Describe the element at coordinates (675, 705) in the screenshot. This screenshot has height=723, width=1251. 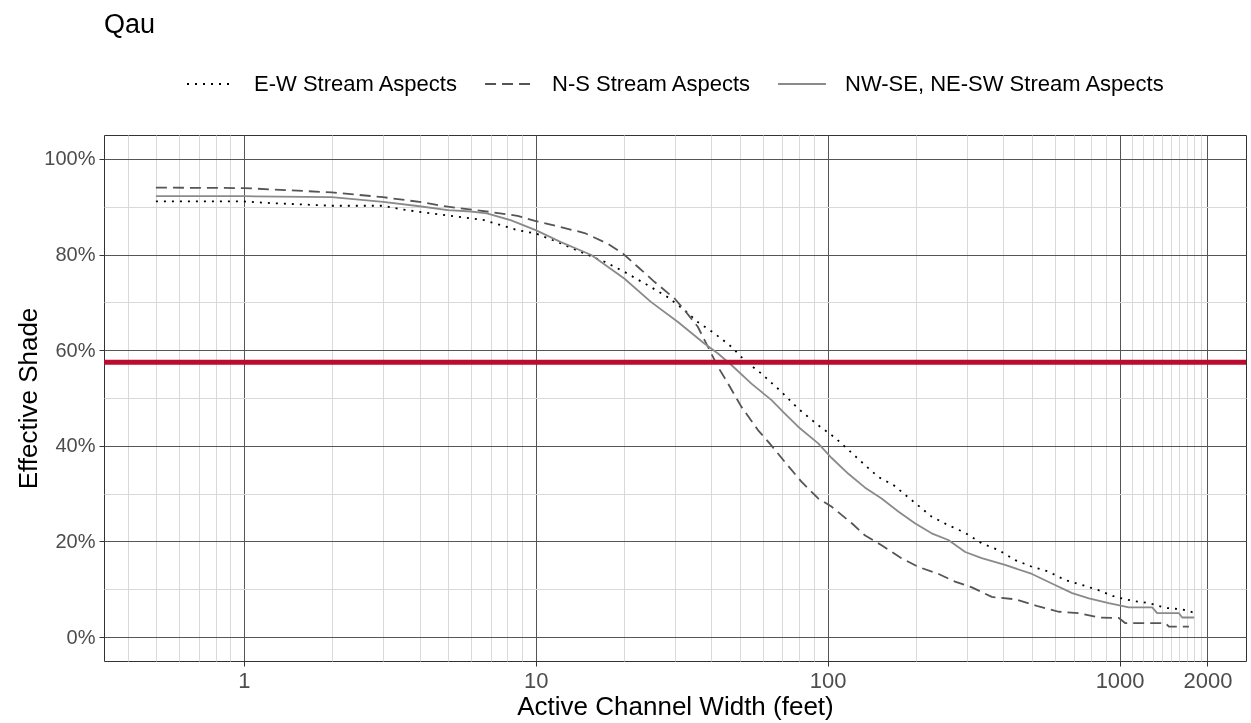
I see `x-axis-title: Active Channel Width (feet)` at that location.